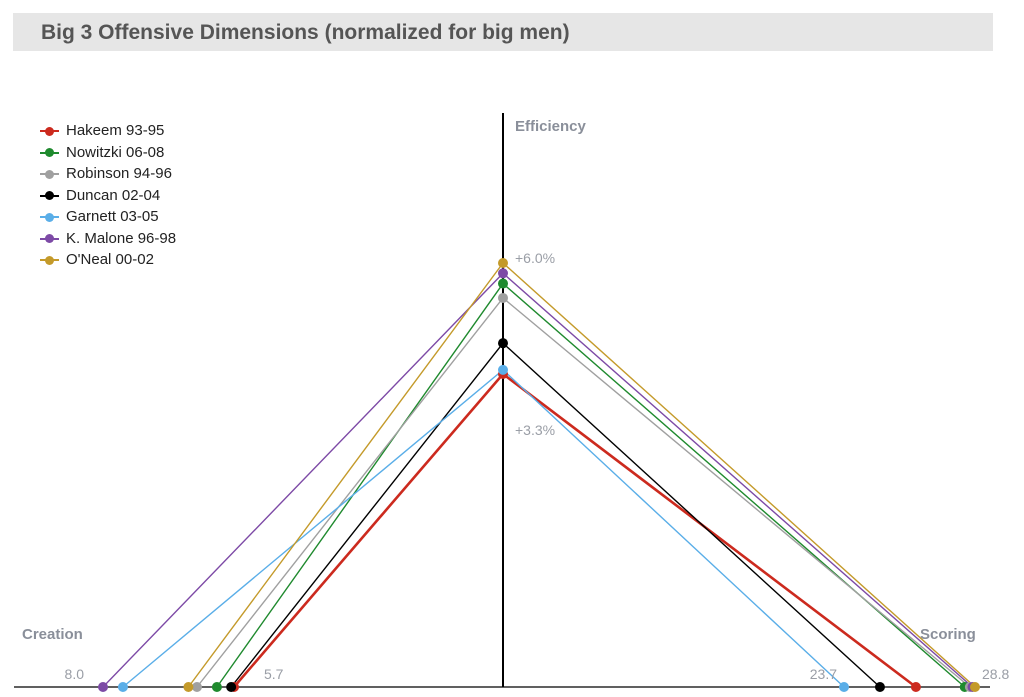 This screenshot has width=1024, height=697. What do you see at coordinates (121, 238) in the screenshot?
I see `legend-label: K. Malone 96-98` at bounding box center [121, 238].